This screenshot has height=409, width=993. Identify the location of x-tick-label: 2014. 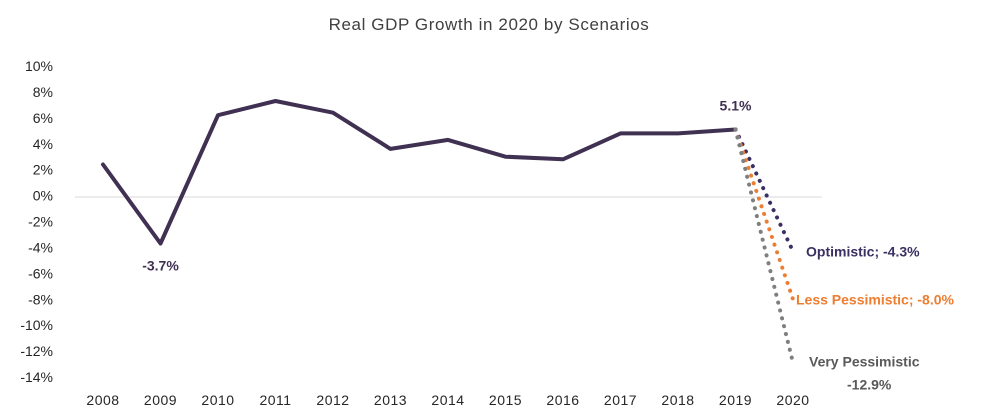
(447, 400).